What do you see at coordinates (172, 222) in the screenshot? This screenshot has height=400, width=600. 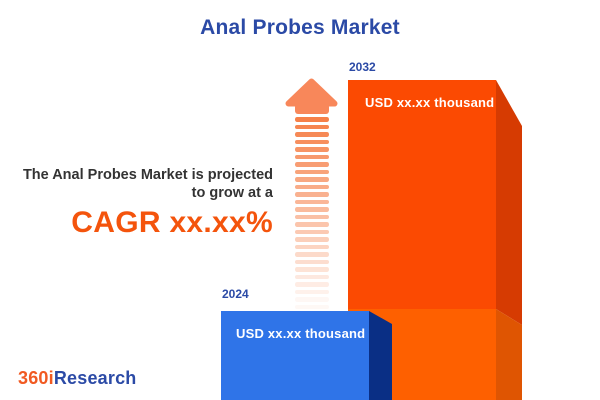 I see `cagr-value: CAGR xx.xx%` at bounding box center [172, 222].